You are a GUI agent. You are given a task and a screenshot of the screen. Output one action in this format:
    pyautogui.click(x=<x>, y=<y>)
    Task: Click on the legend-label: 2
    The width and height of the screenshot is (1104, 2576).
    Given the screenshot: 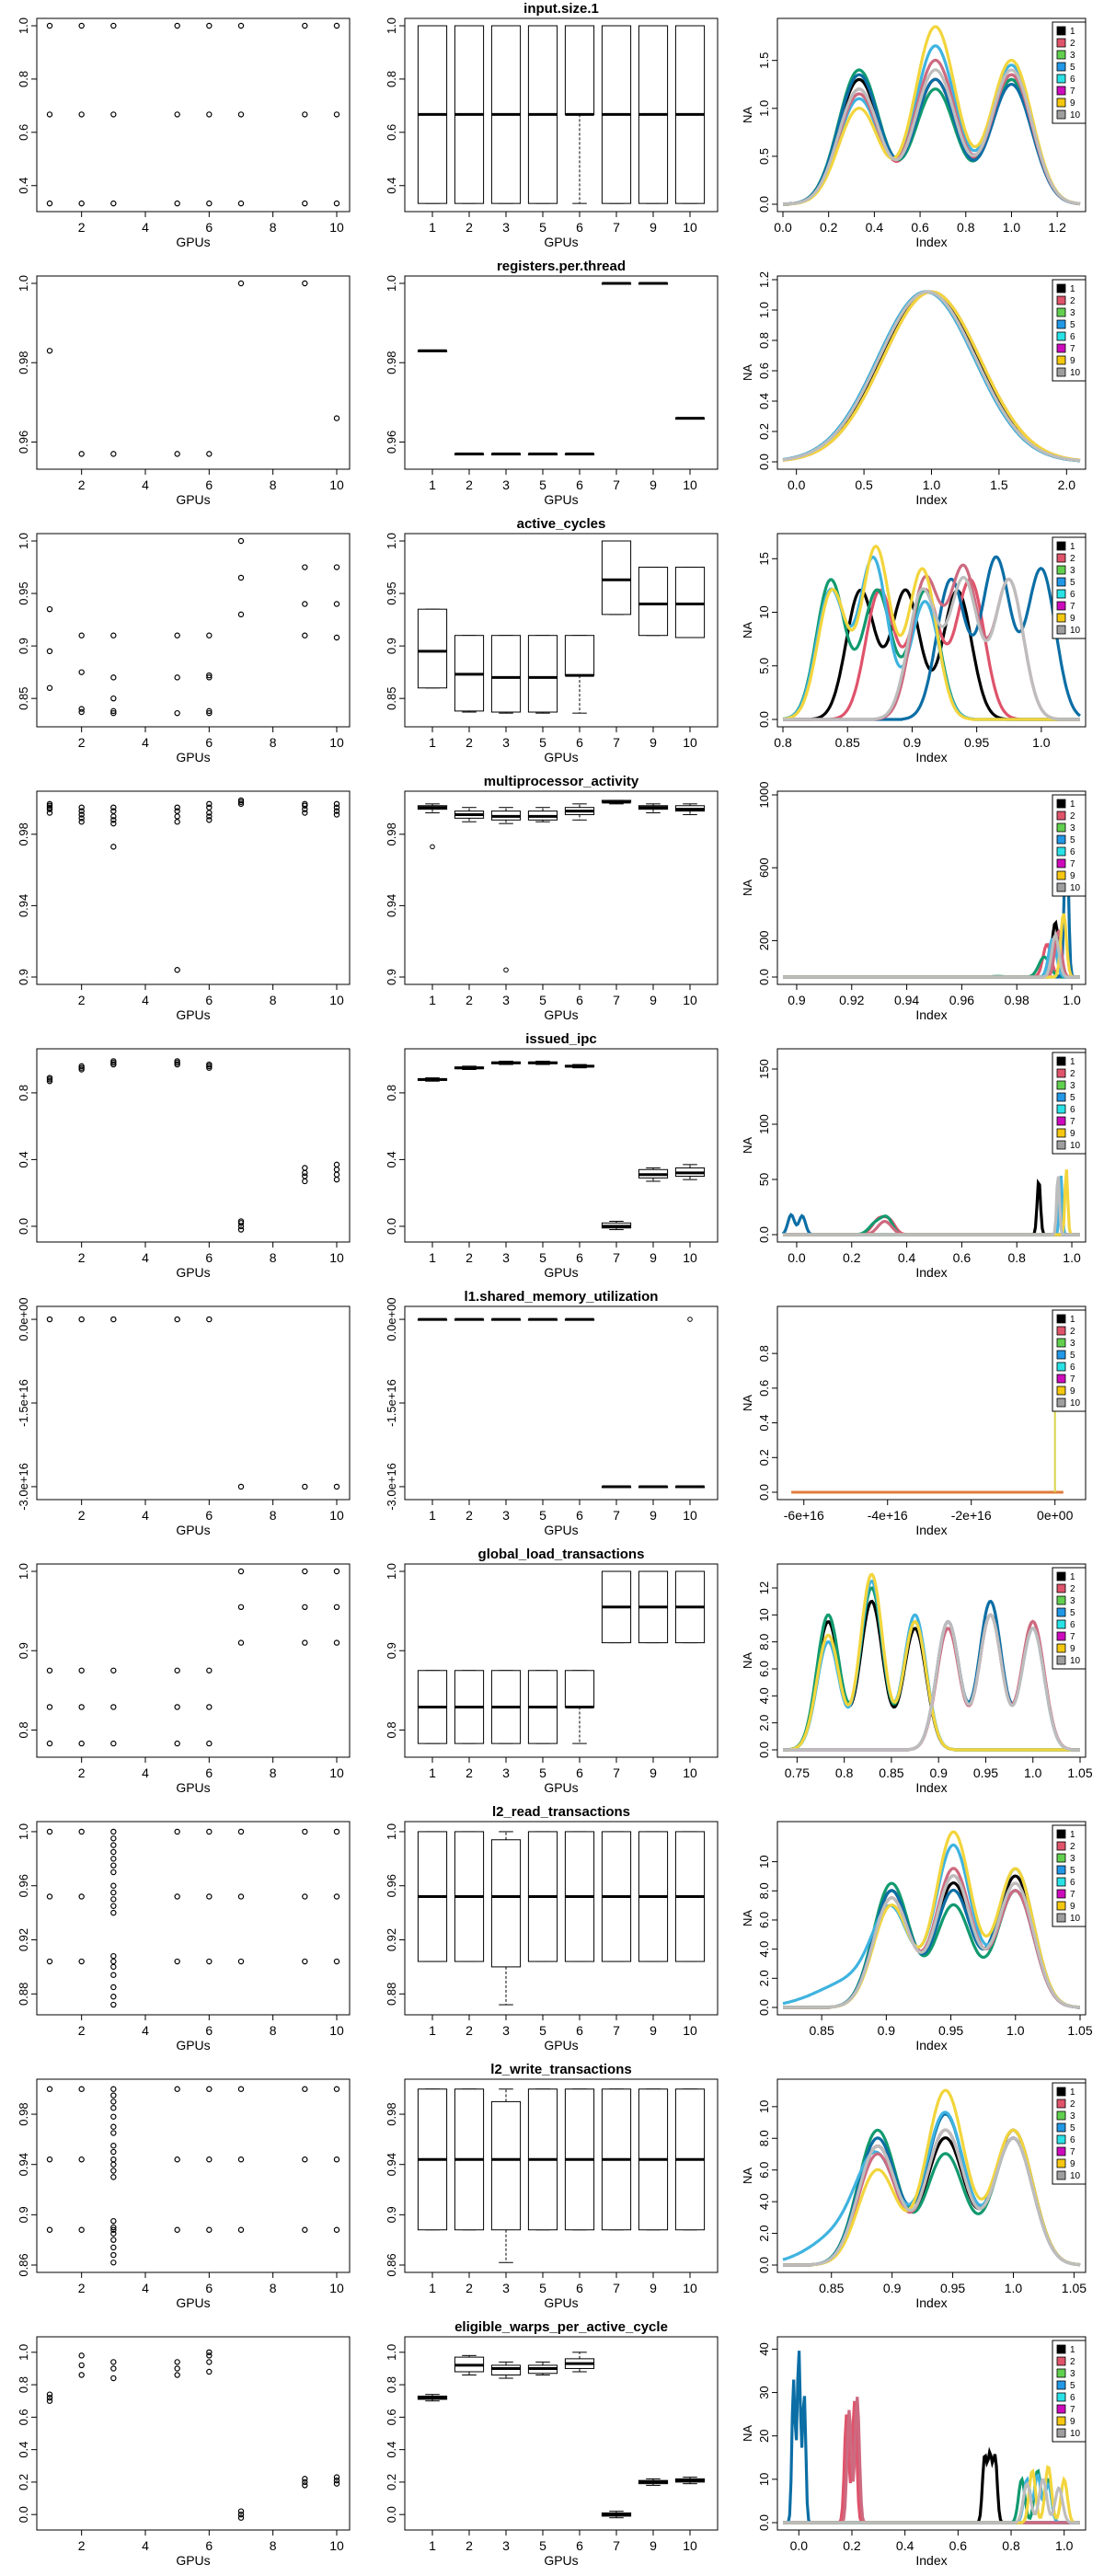 What is the action you would take?
    pyautogui.click(x=1072, y=44)
    